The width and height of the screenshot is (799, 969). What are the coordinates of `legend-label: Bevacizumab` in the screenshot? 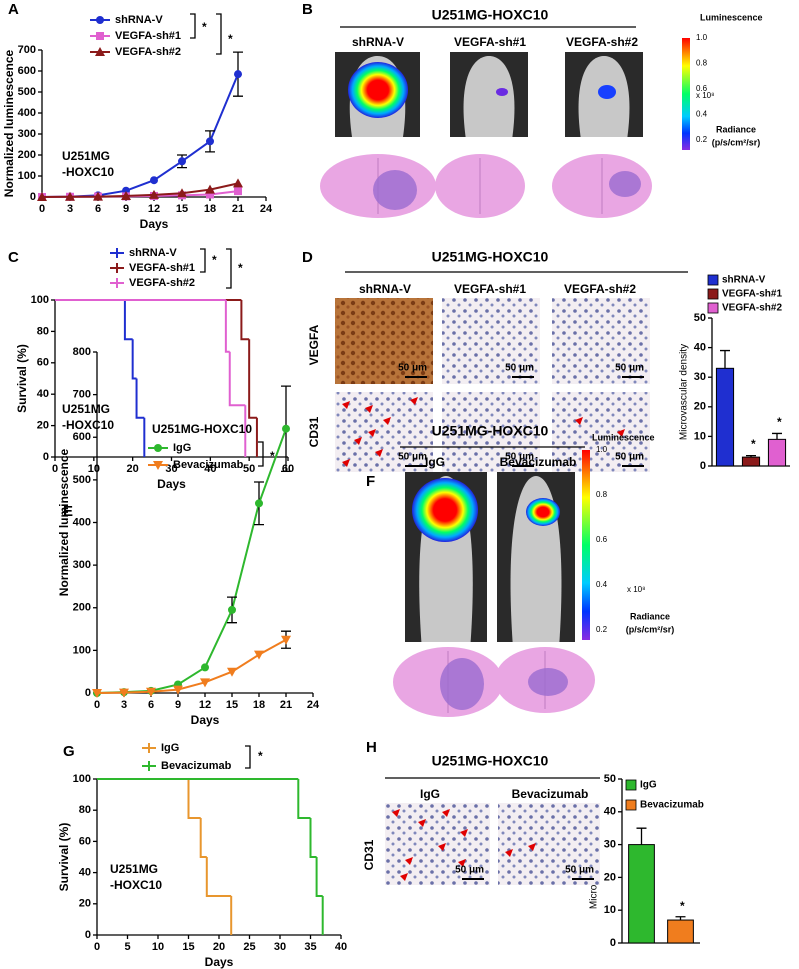 It's located at (196, 766).